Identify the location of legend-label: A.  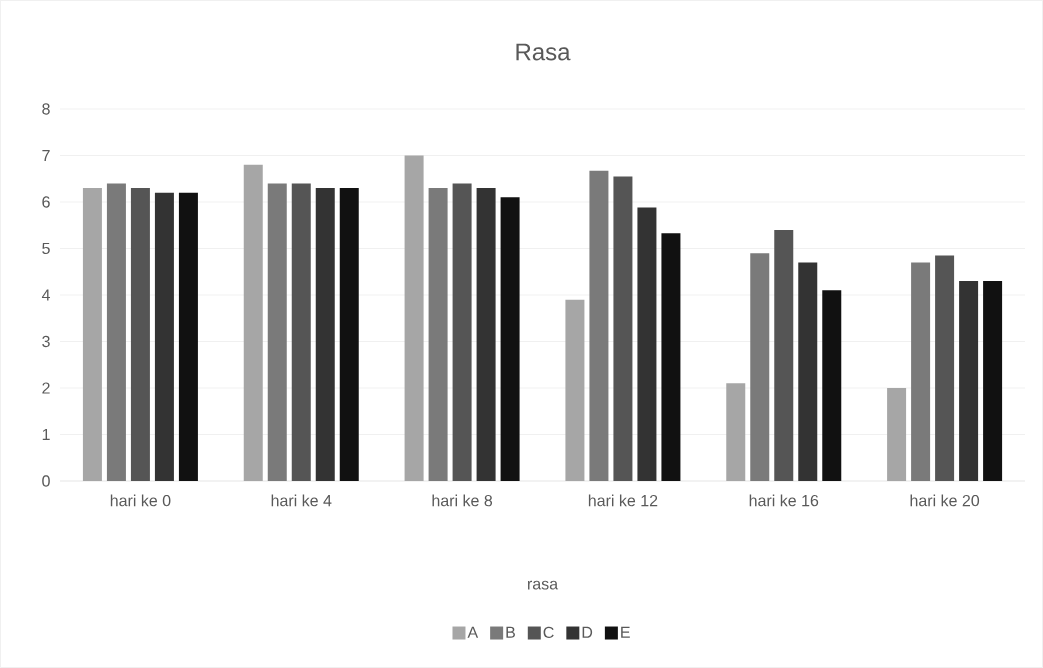
(473, 632).